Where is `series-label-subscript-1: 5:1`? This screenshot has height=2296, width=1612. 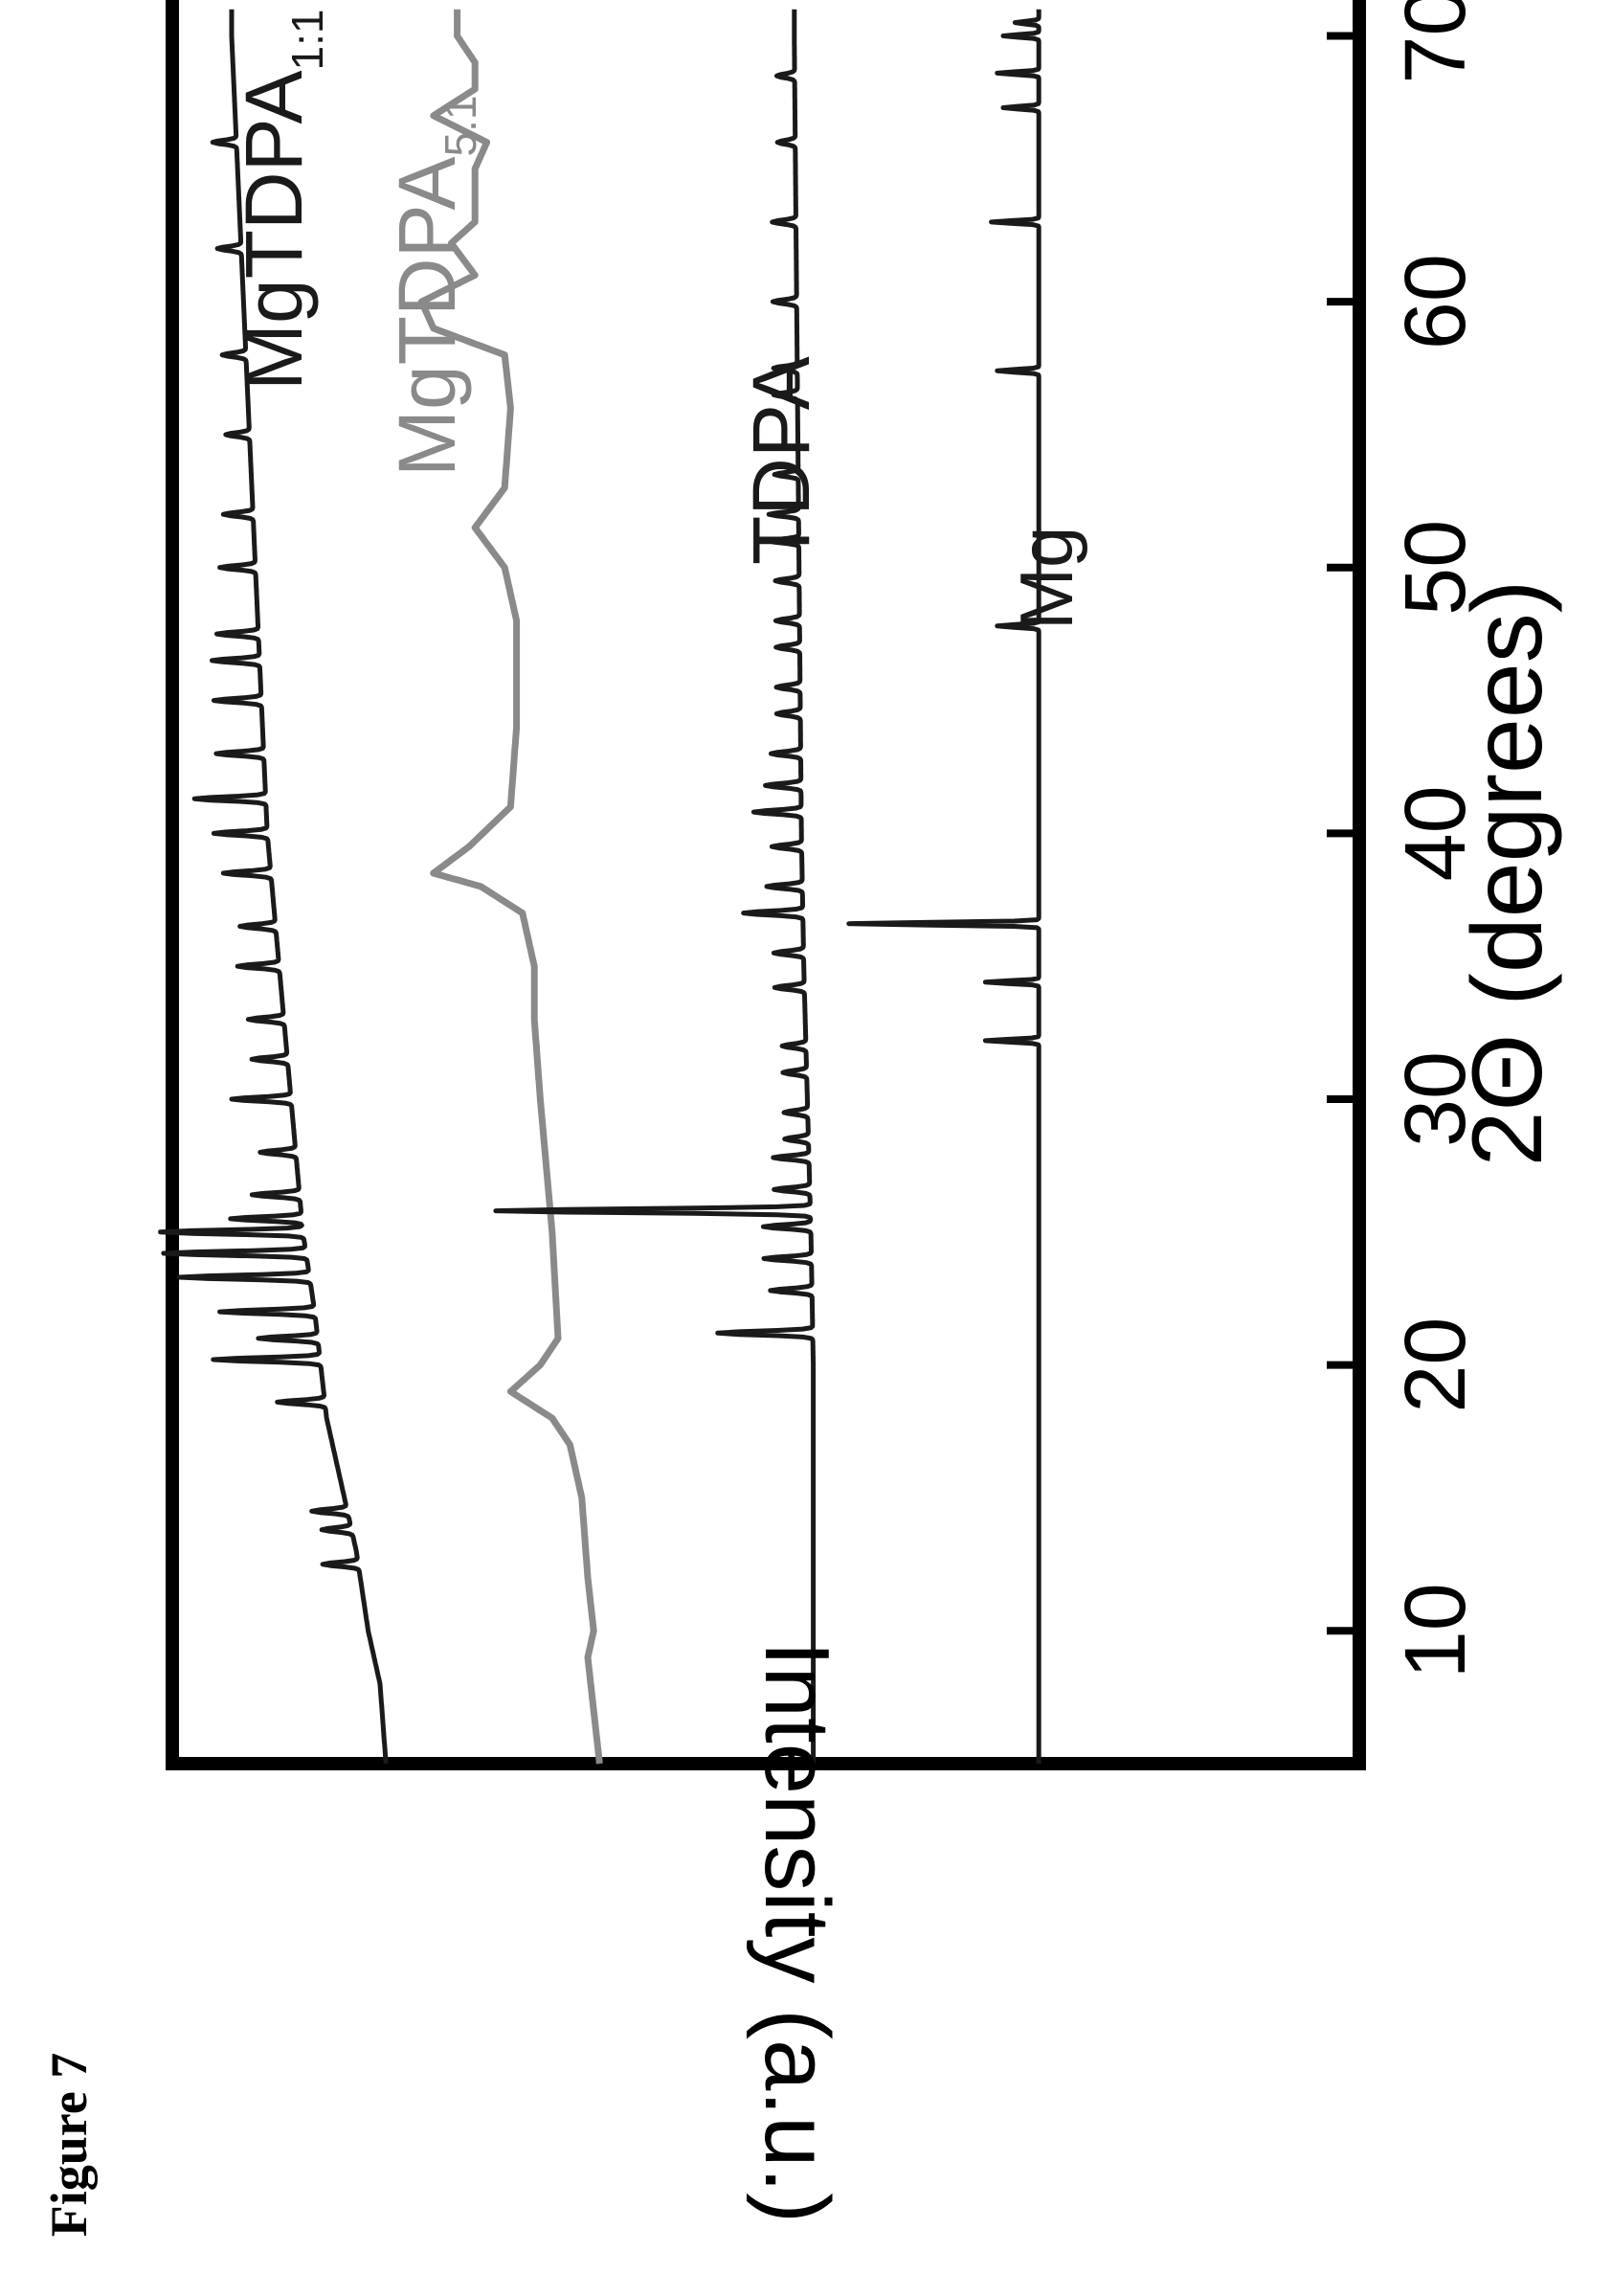 series-label-subscript-1: 5:1 is located at coordinates (460, 126).